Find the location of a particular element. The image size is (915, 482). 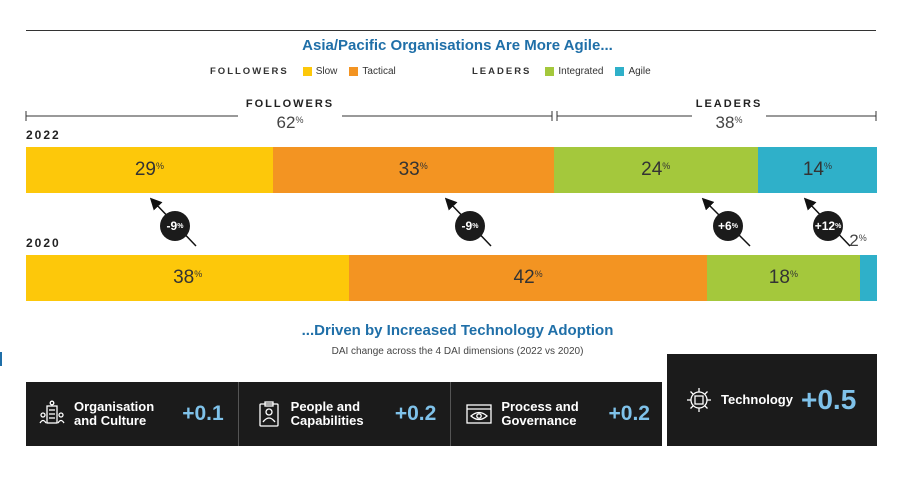

bar-2022-agile: 14% is located at coordinates (817, 170).